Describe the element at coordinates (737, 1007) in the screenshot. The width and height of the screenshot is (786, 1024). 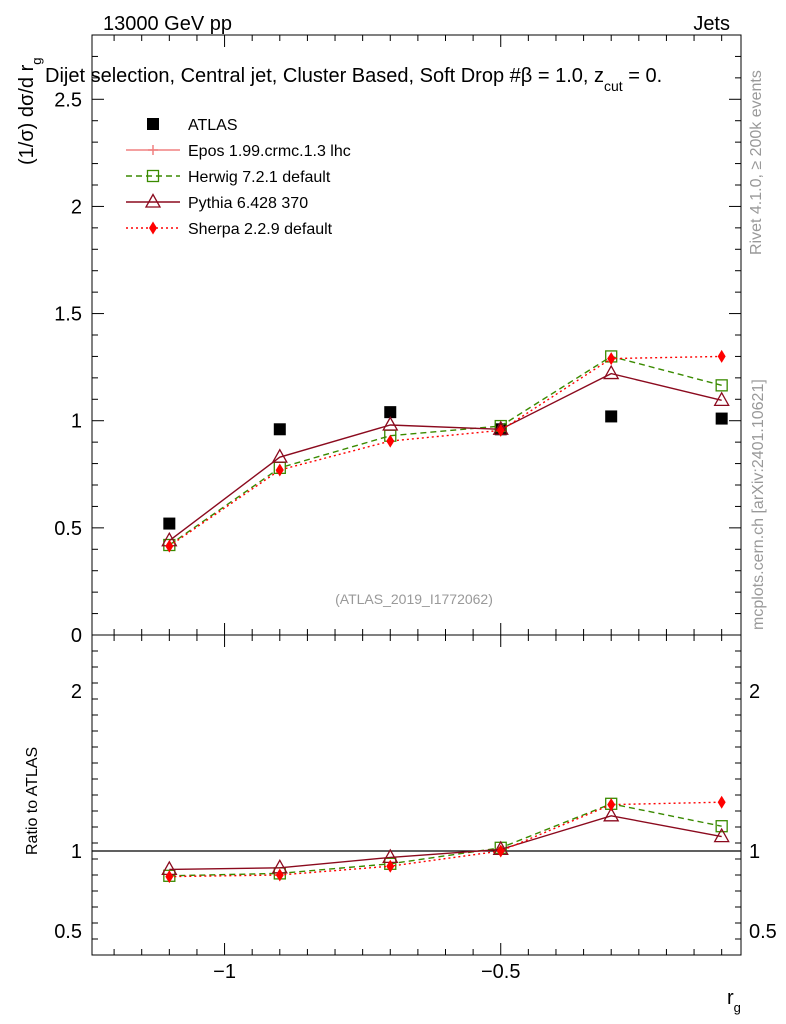
I see `x-axis-label-sub: g` at that location.